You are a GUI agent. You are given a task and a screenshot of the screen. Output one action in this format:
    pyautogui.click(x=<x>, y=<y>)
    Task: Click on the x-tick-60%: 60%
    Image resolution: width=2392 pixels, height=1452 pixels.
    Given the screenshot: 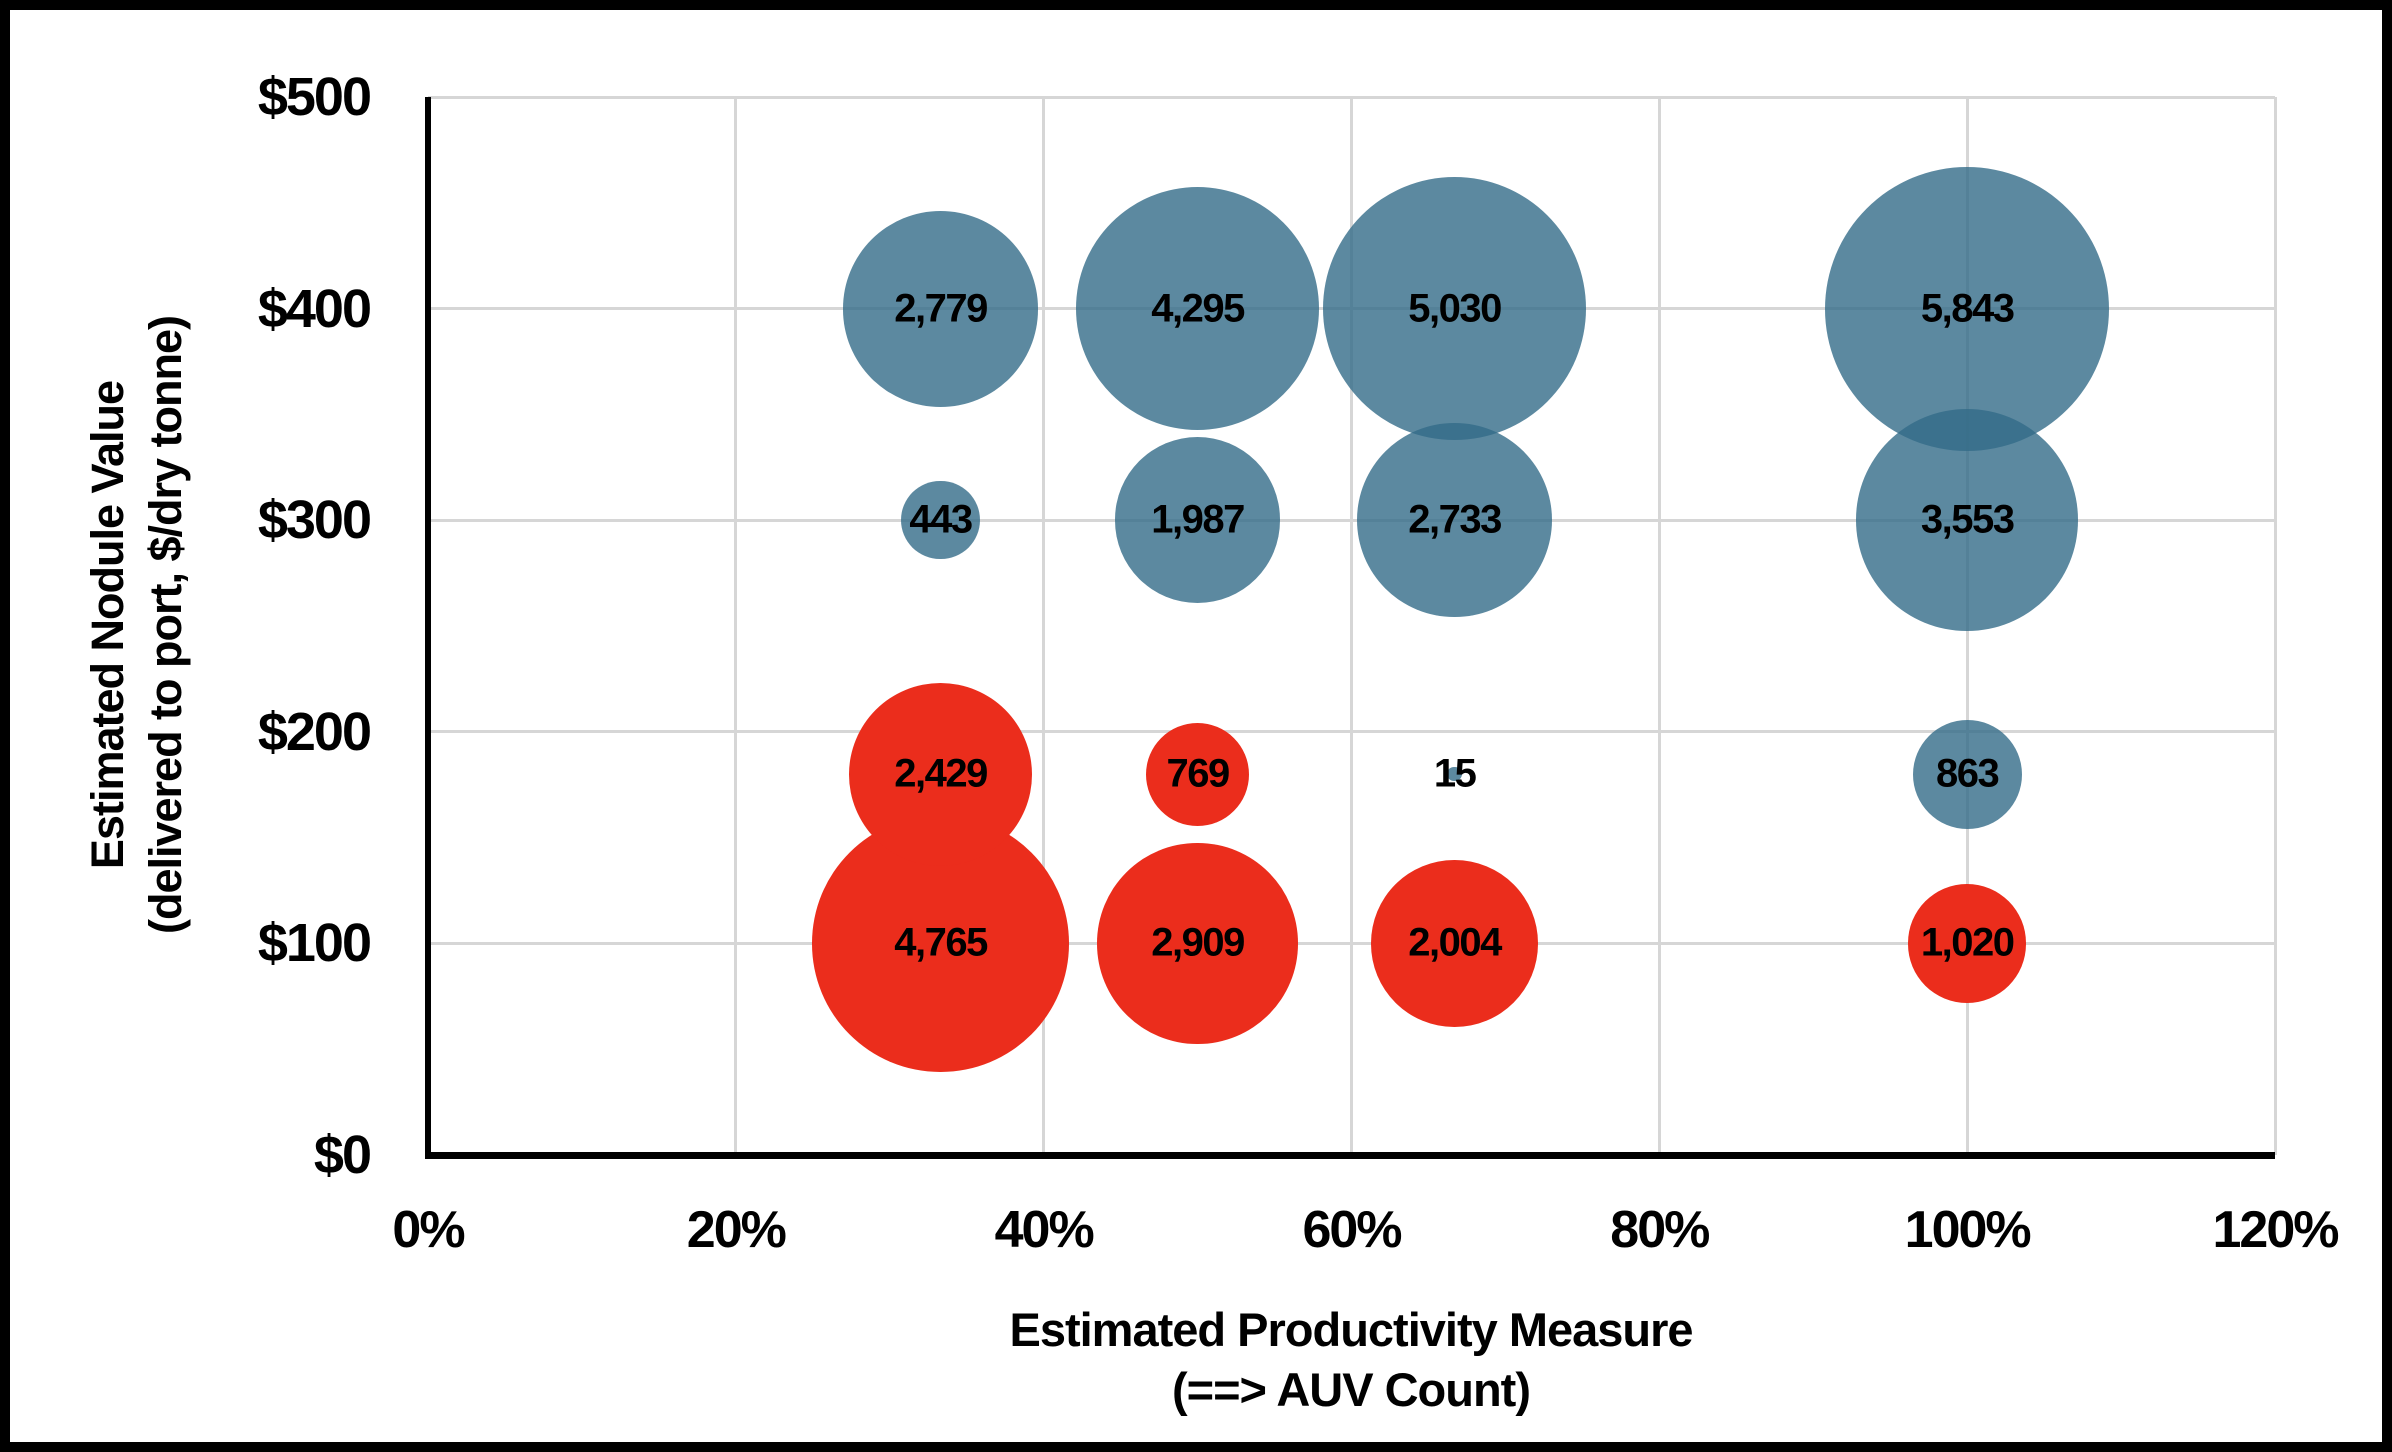 What is the action you would take?
    pyautogui.click(x=1352, y=1230)
    